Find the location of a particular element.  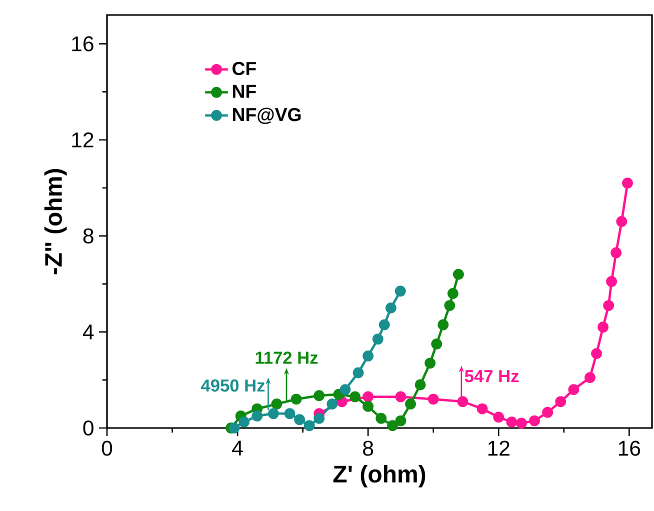

x-axis-title: Z' (ohm) is located at coordinates (379, 476).